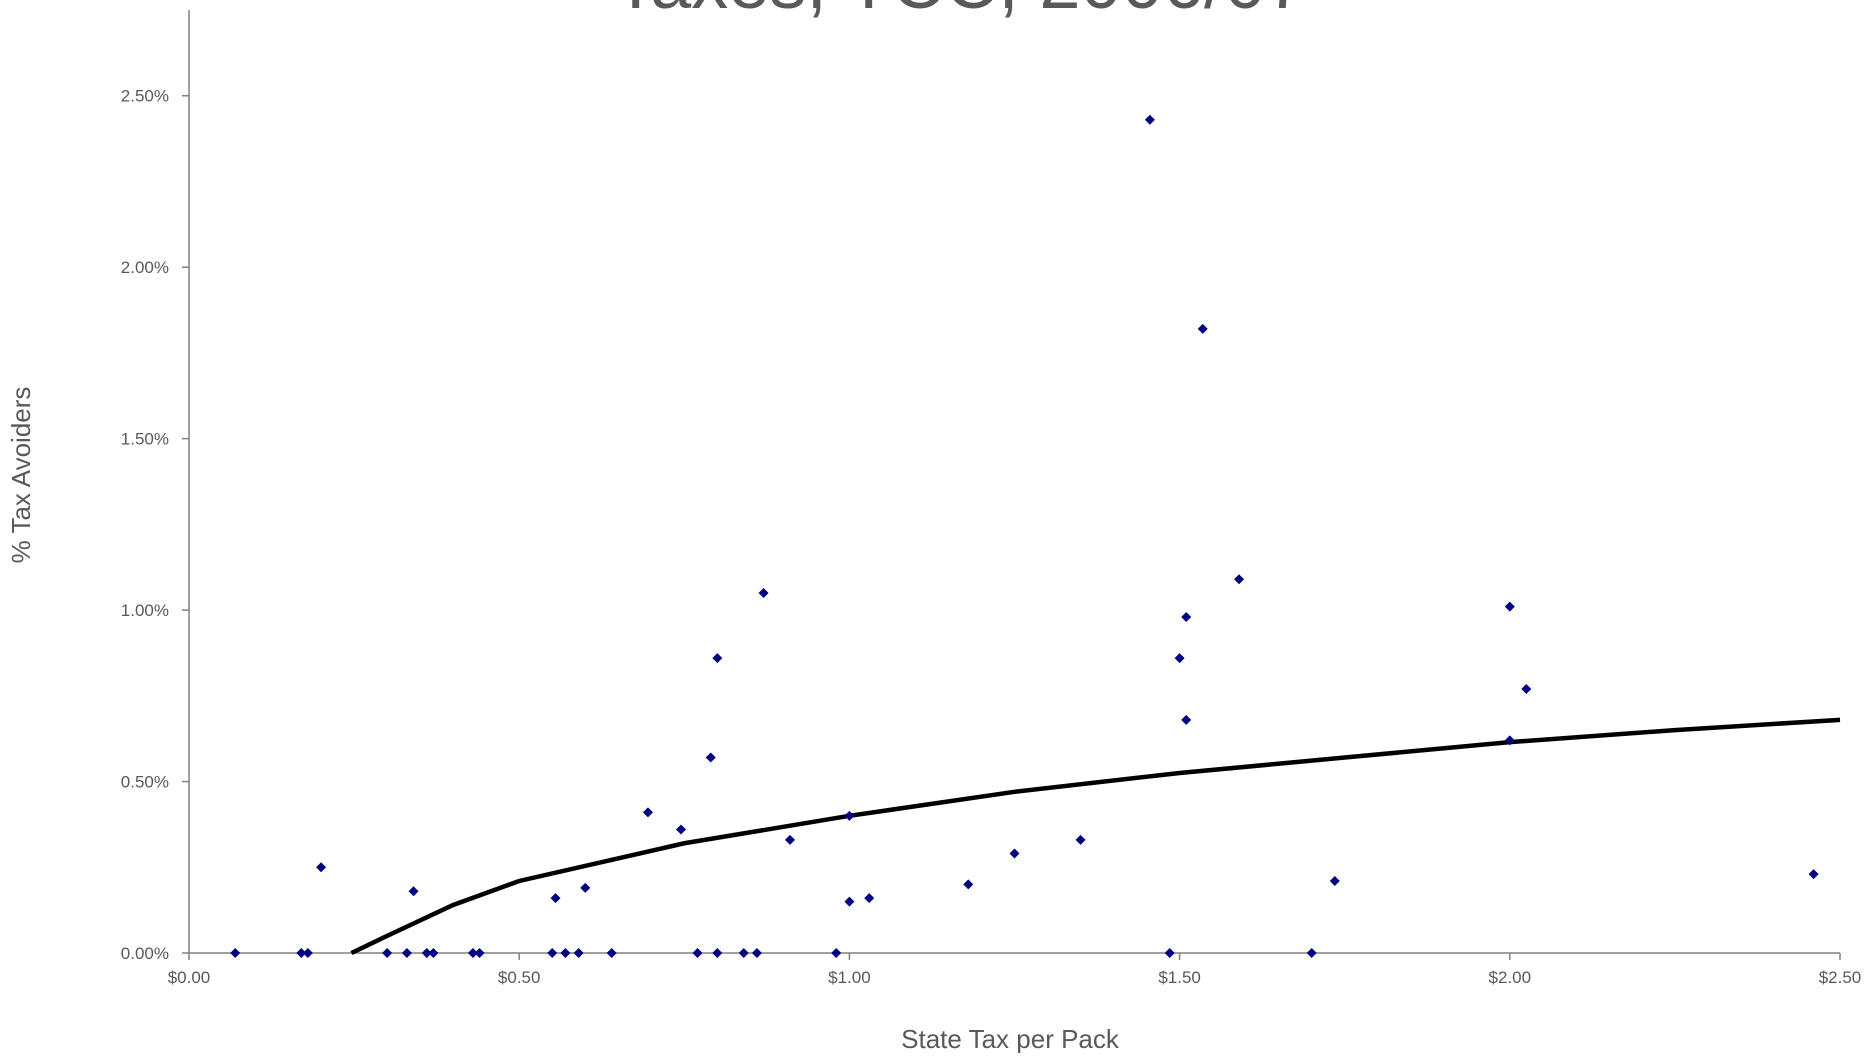 This screenshot has width=1876, height=1058. Describe the element at coordinates (21, 475) in the screenshot. I see `y-axis-title: % Tax Avoiders` at that location.